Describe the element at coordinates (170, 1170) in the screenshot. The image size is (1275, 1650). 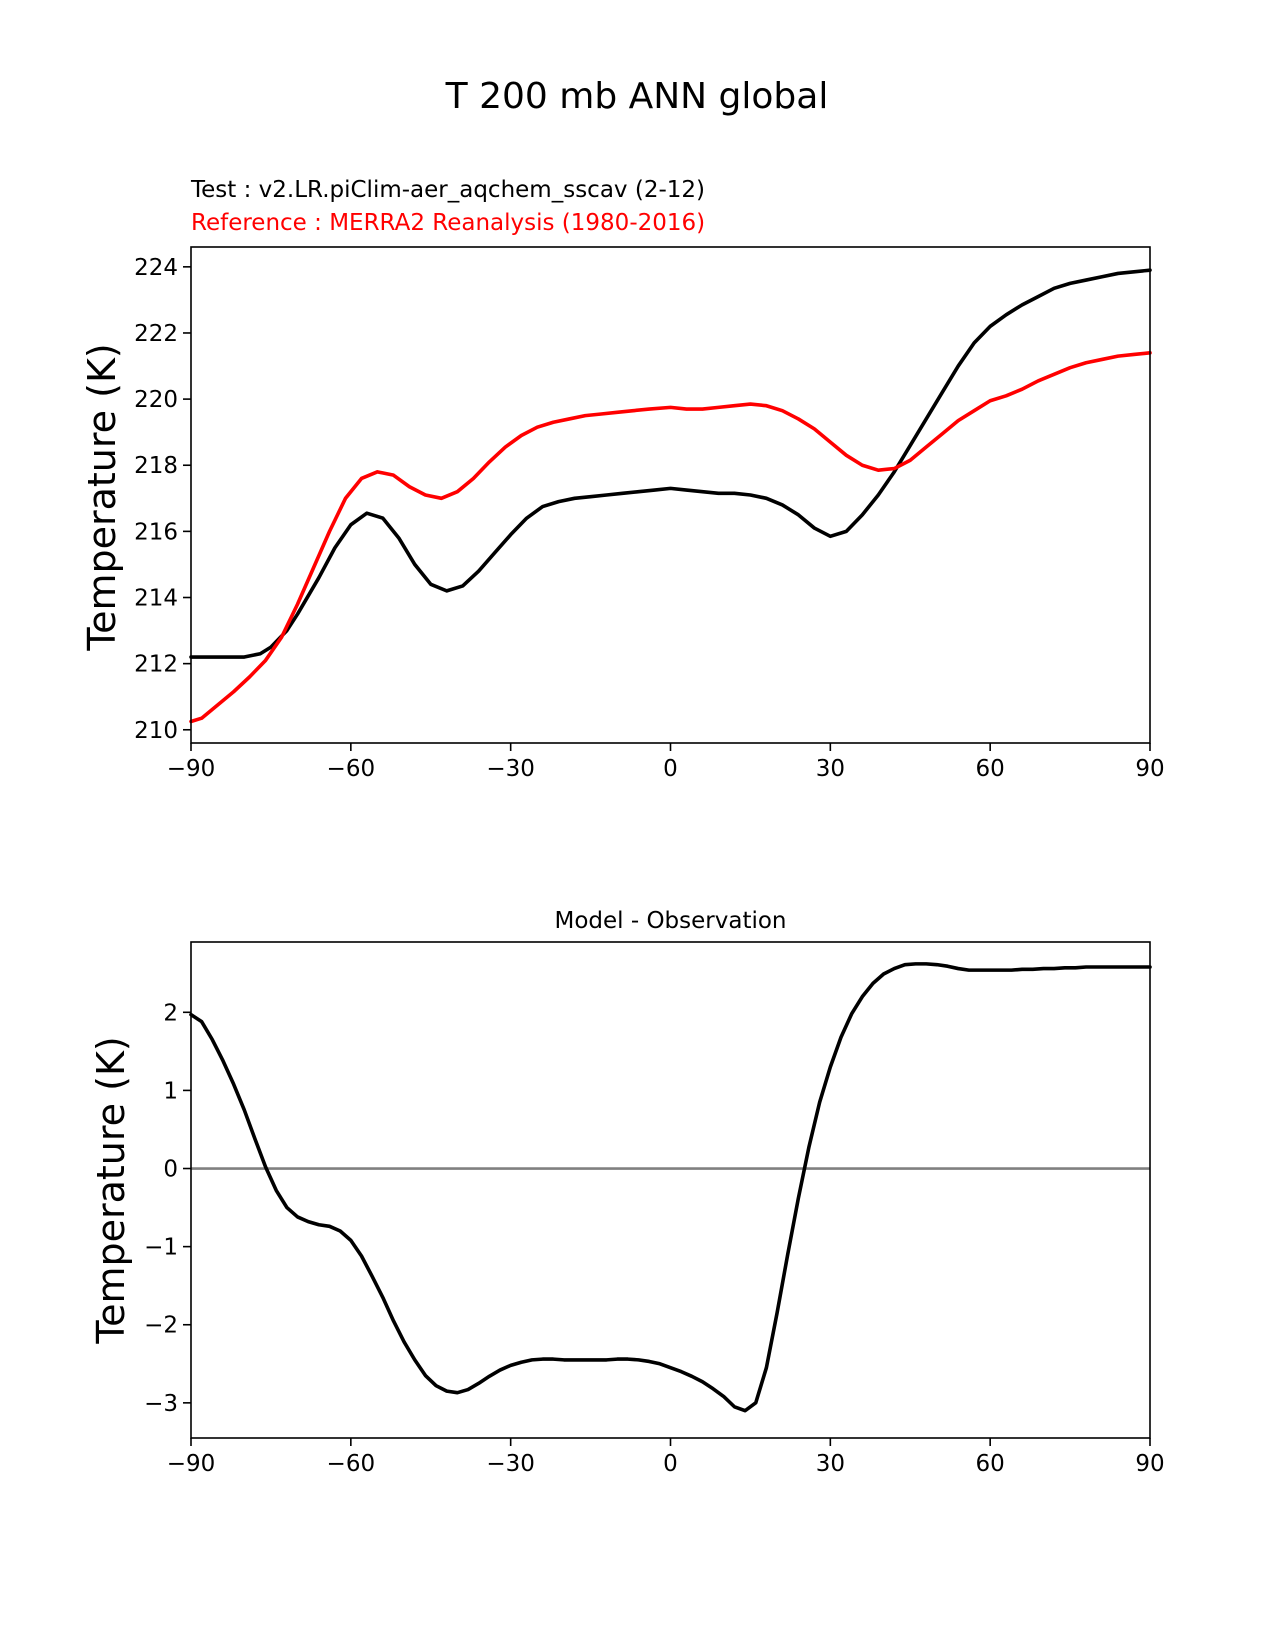
I see `y-tick-label: 0` at that location.